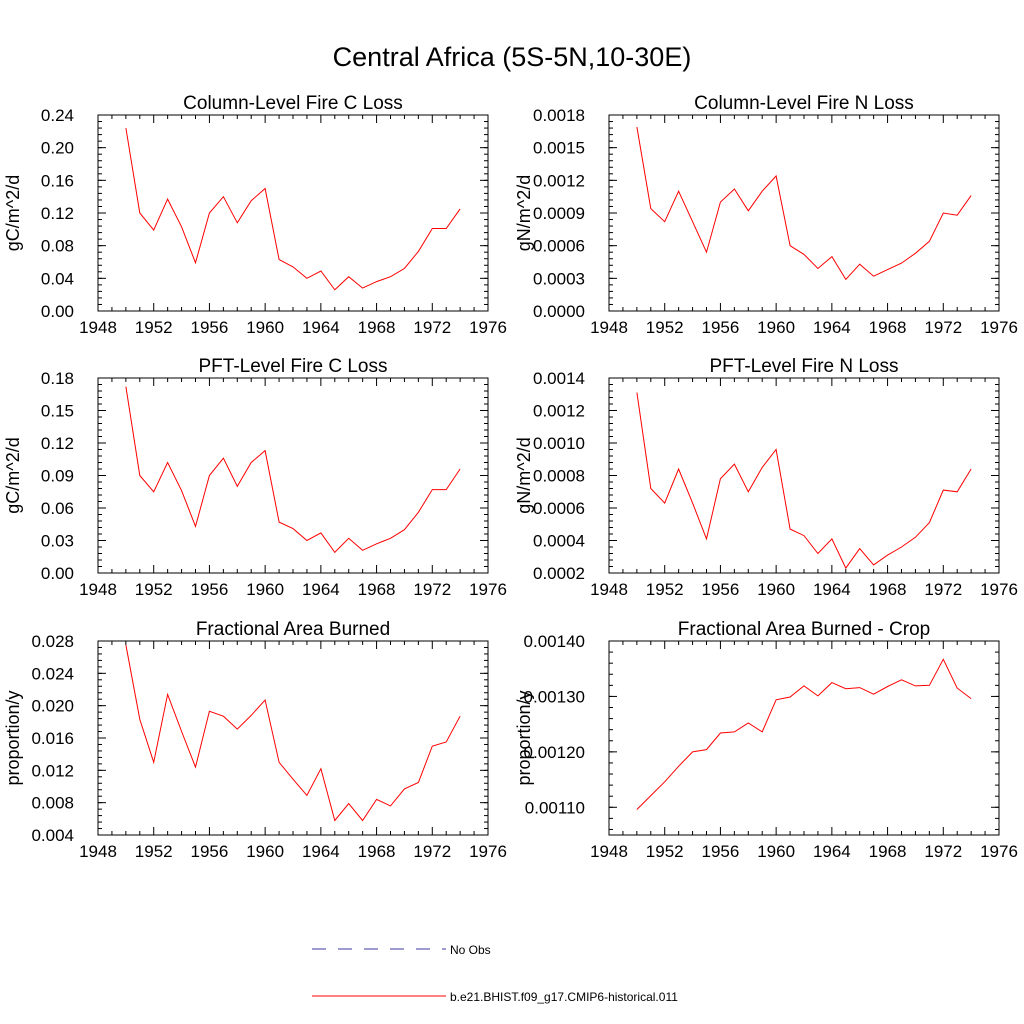 The height and width of the screenshot is (1024, 1024). What do you see at coordinates (559, 378) in the screenshot?
I see `y-tick-label: 0.0014` at bounding box center [559, 378].